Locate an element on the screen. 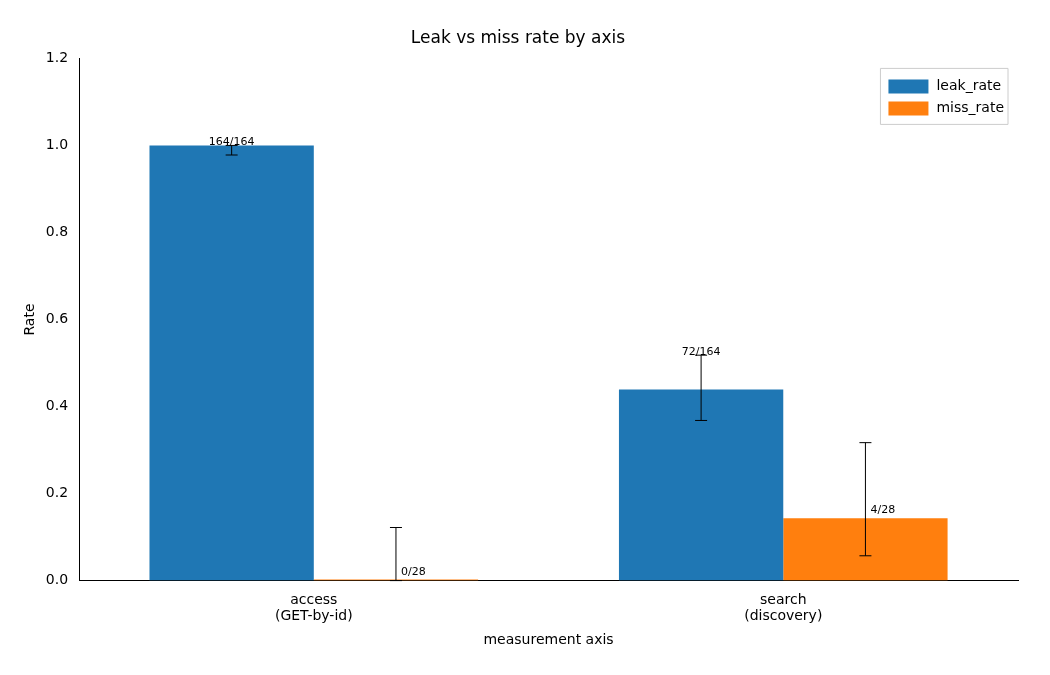  y-tick-label: 1.2 is located at coordinates (57, 57).